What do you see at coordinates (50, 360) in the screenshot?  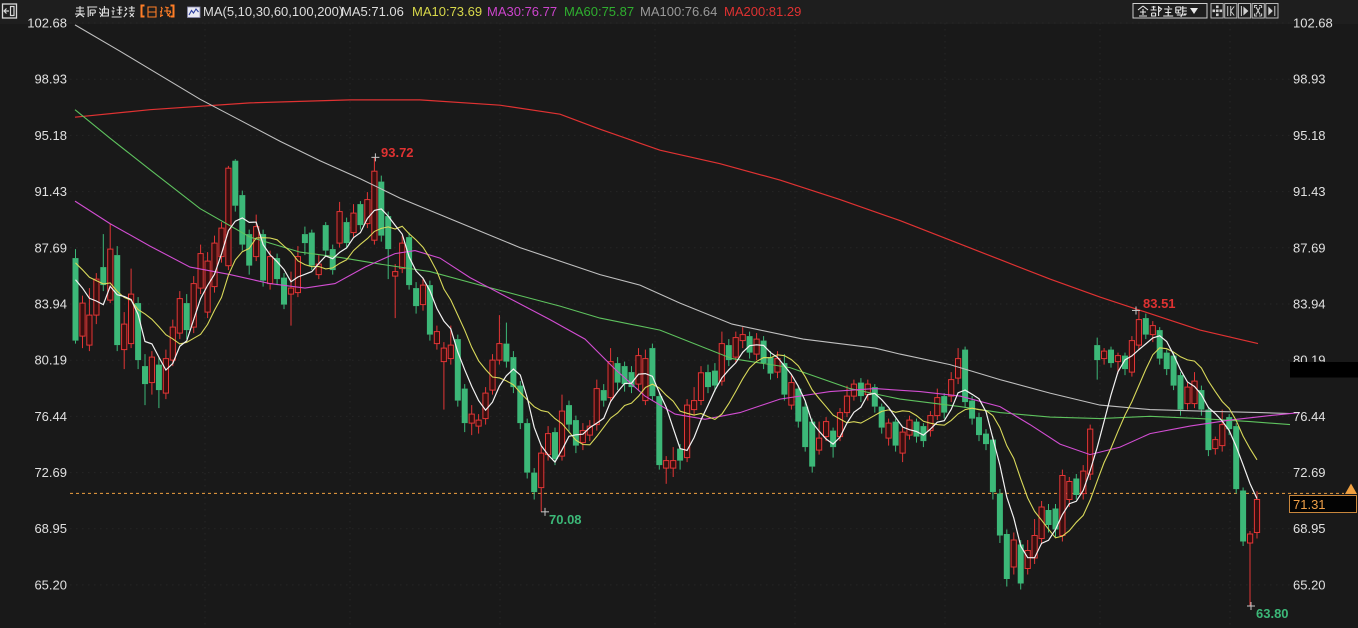 I see `svg-text: 80.19` at bounding box center [50, 360].